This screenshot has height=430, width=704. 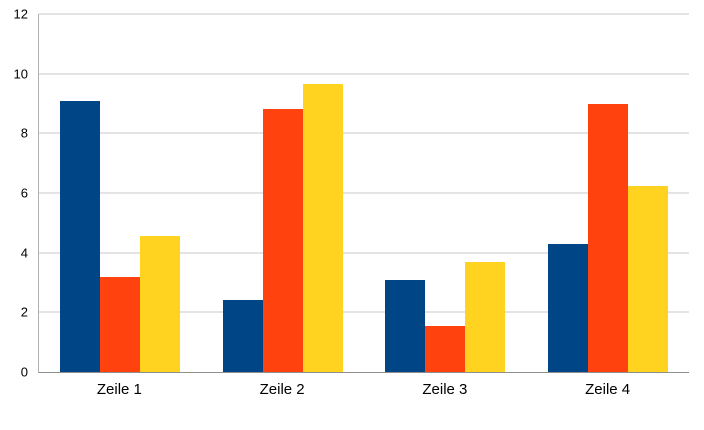 What do you see at coordinates (24, 312) in the screenshot?
I see `y-tick-label: 2` at bounding box center [24, 312].